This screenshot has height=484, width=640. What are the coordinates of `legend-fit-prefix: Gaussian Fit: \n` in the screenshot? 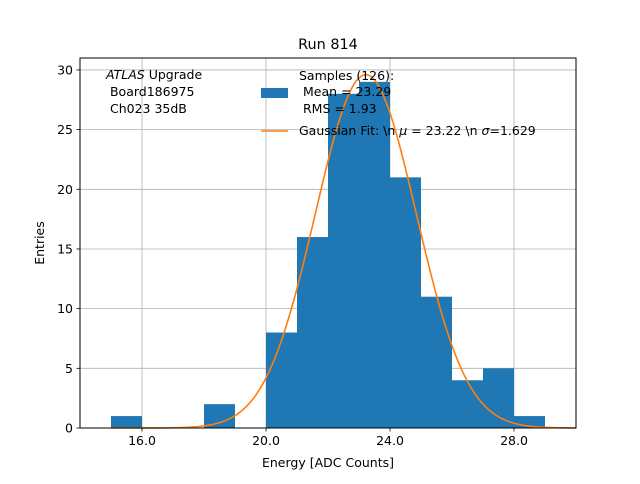 It's located at (349, 130).